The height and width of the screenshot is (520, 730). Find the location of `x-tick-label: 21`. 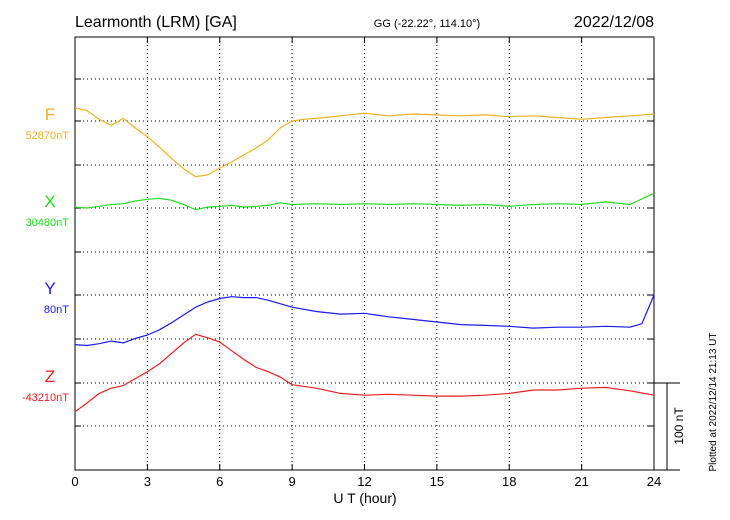

x-tick-label: 21 is located at coordinates (581, 481).